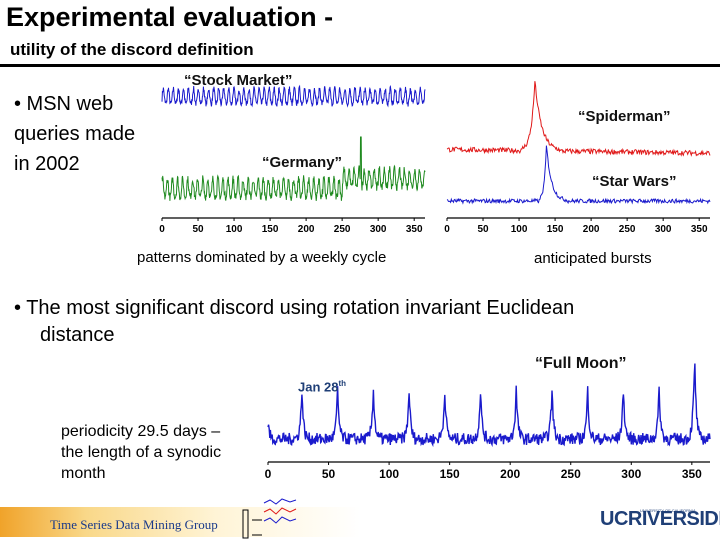 This screenshot has height=540, width=720. Describe the element at coordinates (450, 474) in the screenshot. I see `chart2-tick-label-3: 150` at that location.